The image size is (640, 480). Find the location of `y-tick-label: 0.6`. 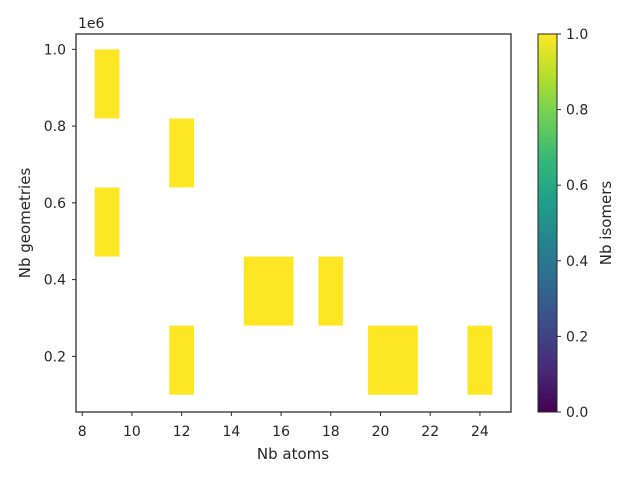

y-tick-label: 0.6 is located at coordinates (55, 204).